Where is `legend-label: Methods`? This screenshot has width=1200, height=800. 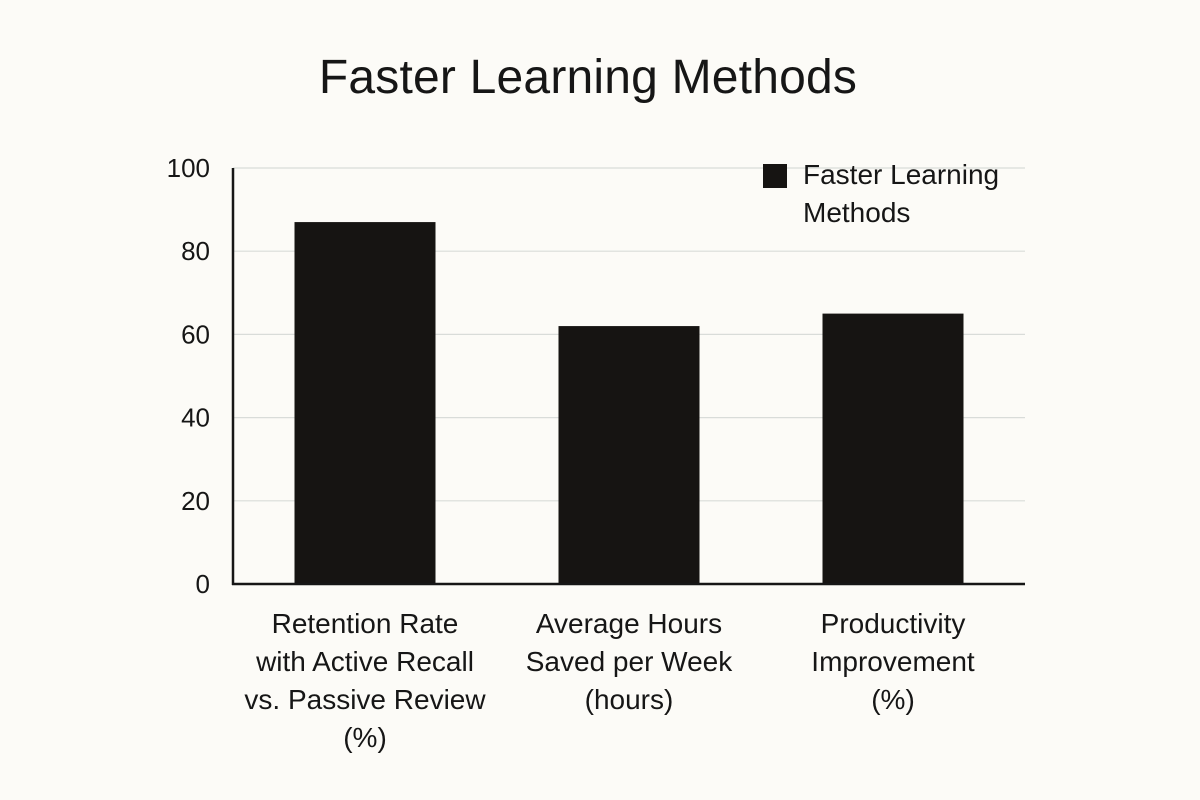
legend-label: Methods is located at coordinates (856, 212).